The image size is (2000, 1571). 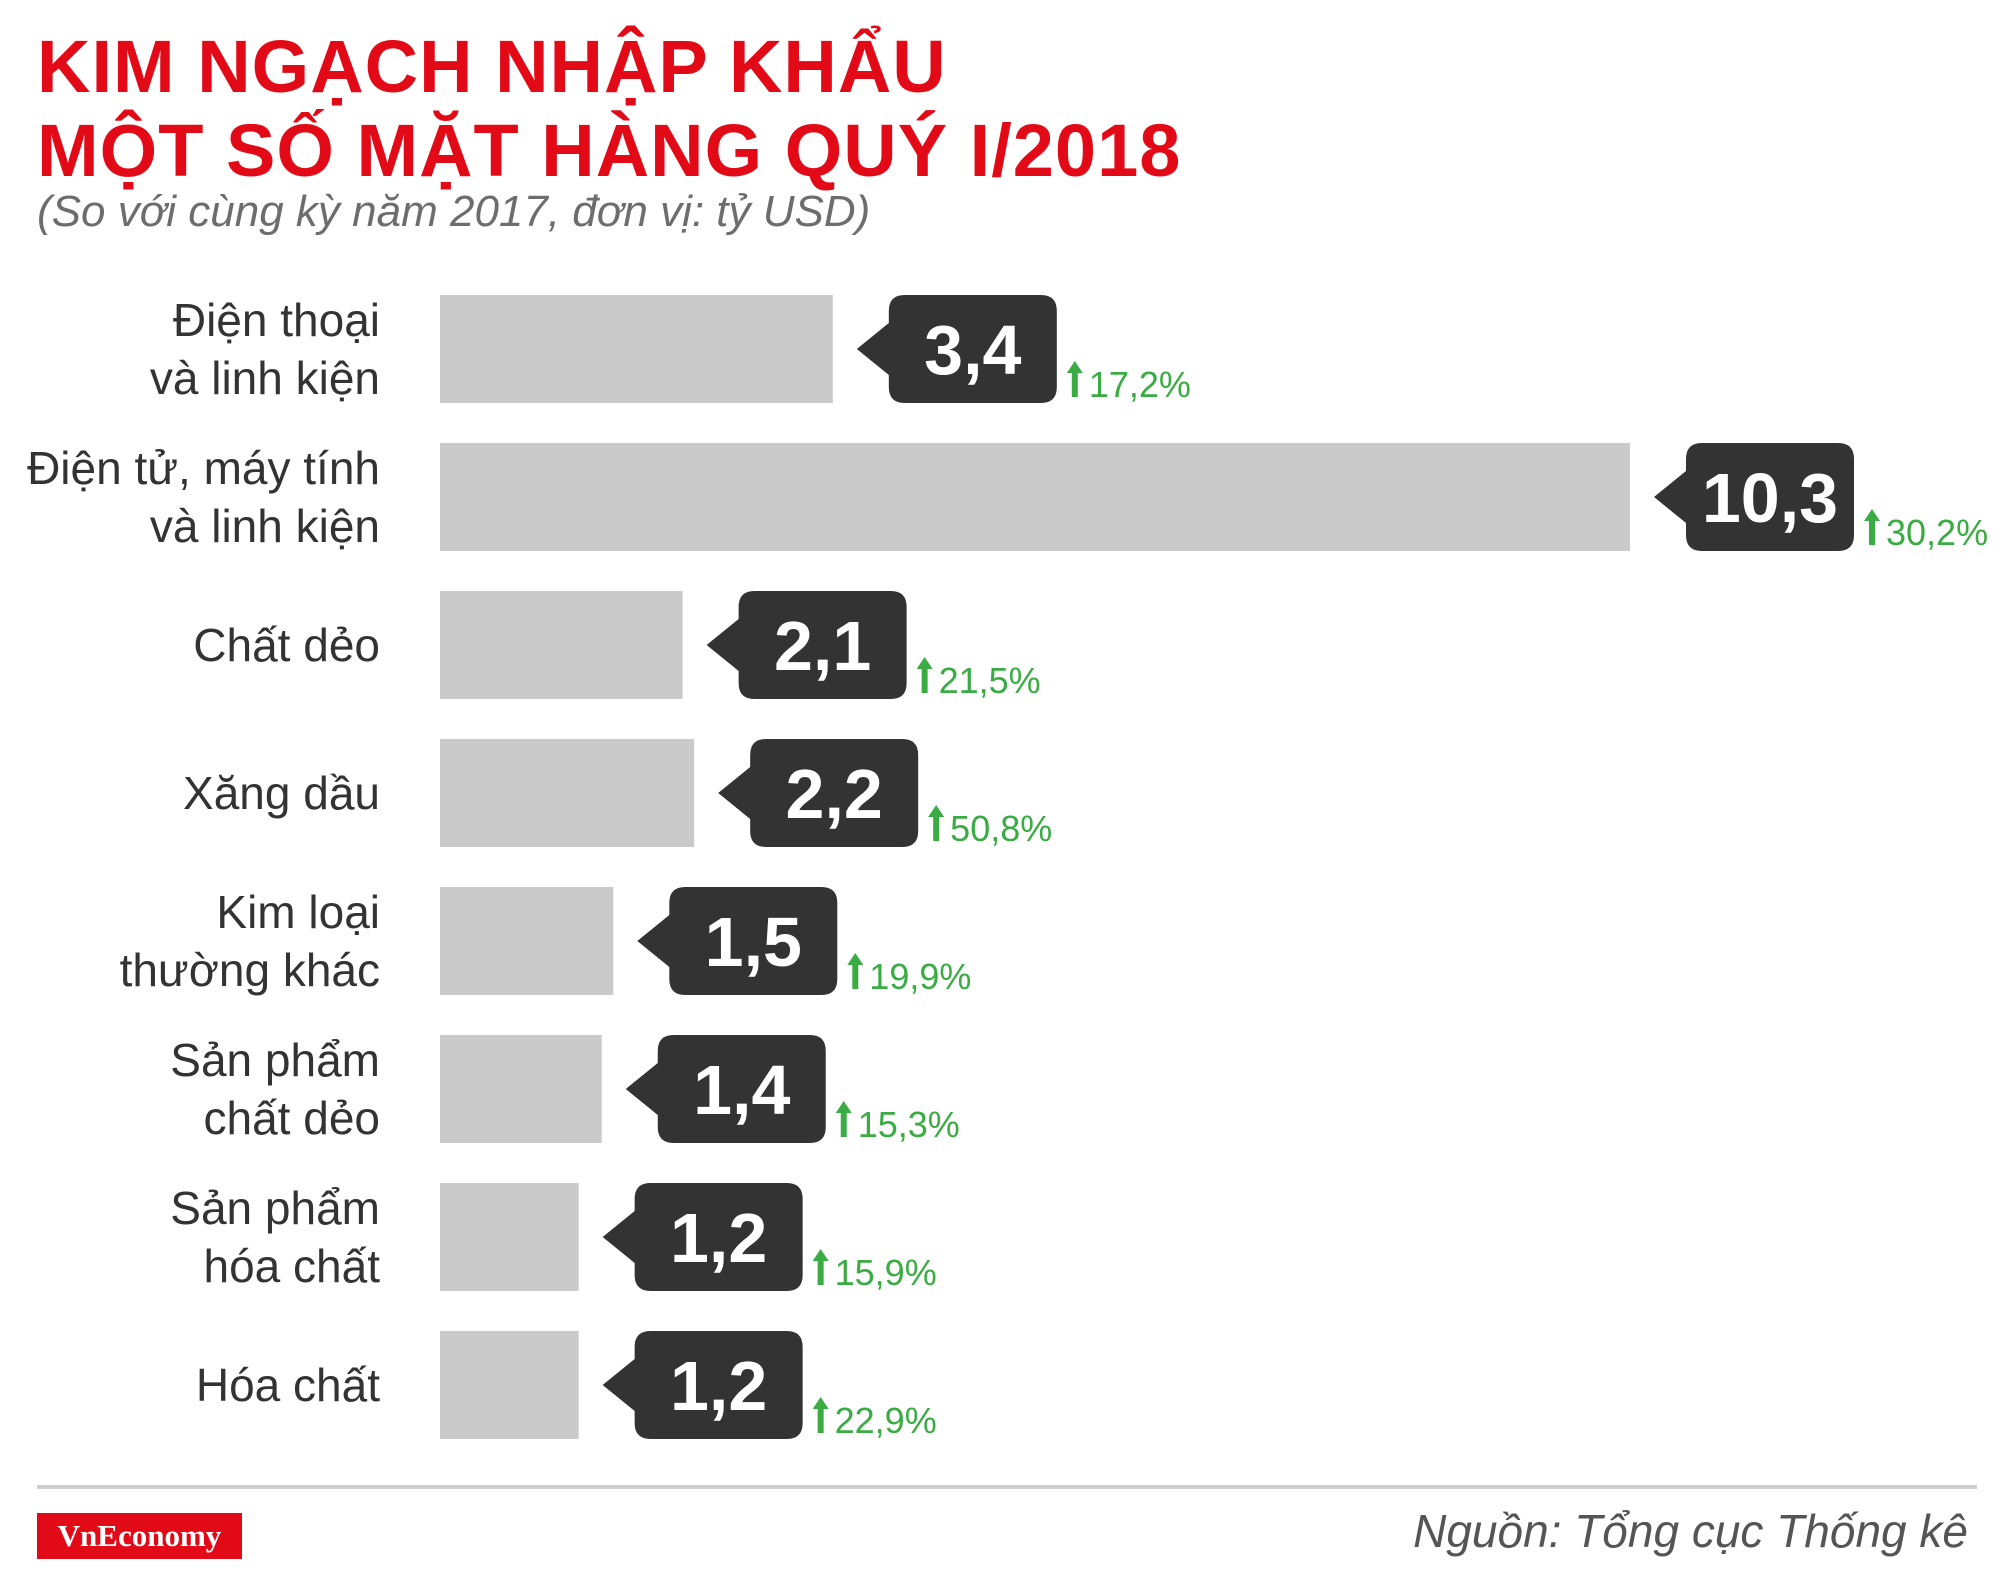 I want to click on change-label-1: 30,2%, so click(x=1937, y=532).